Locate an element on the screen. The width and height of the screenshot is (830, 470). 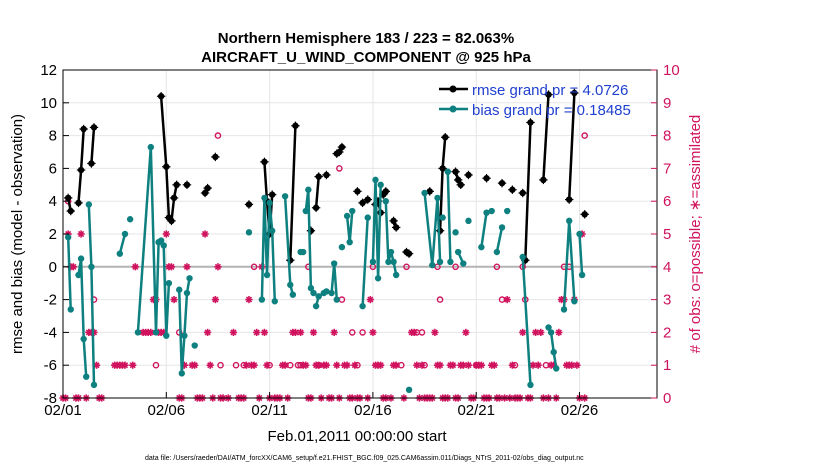
y2-tick-label: 6 is located at coordinates (667, 201).